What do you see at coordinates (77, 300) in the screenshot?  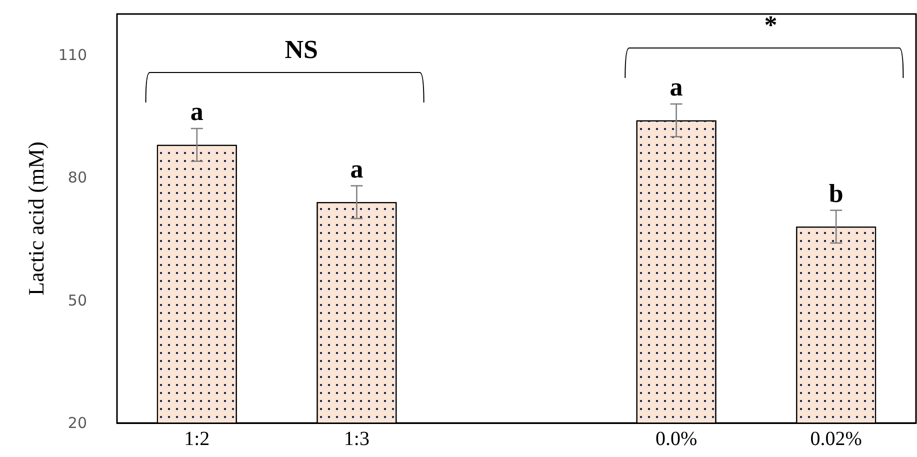 I see `y-tick-label: 50` at bounding box center [77, 300].